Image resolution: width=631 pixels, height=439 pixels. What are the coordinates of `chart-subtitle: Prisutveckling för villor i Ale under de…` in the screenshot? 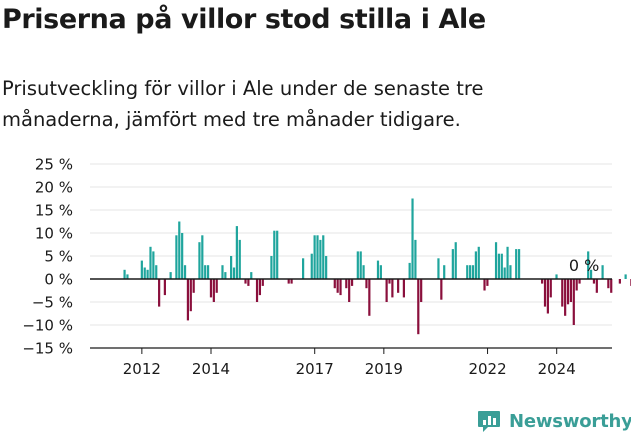 It's located at (243, 104).